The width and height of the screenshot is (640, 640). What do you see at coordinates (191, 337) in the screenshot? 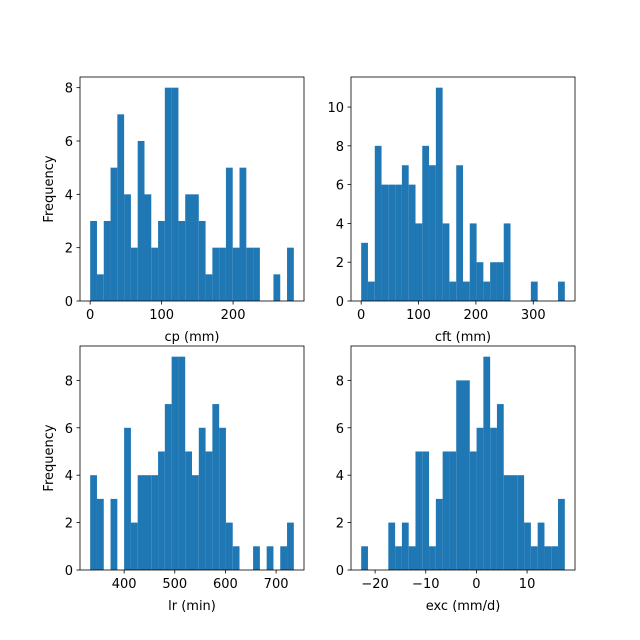
I see `x-axis-label: cp (mm)` at bounding box center [191, 337].